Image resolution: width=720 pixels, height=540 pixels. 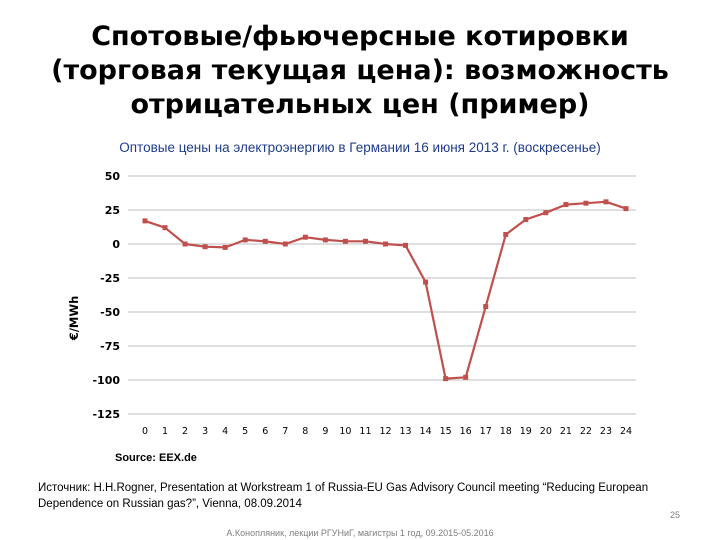 What do you see at coordinates (245, 431) in the screenshot?
I see `x-tick-label: 5` at bounding box center [245, 431].